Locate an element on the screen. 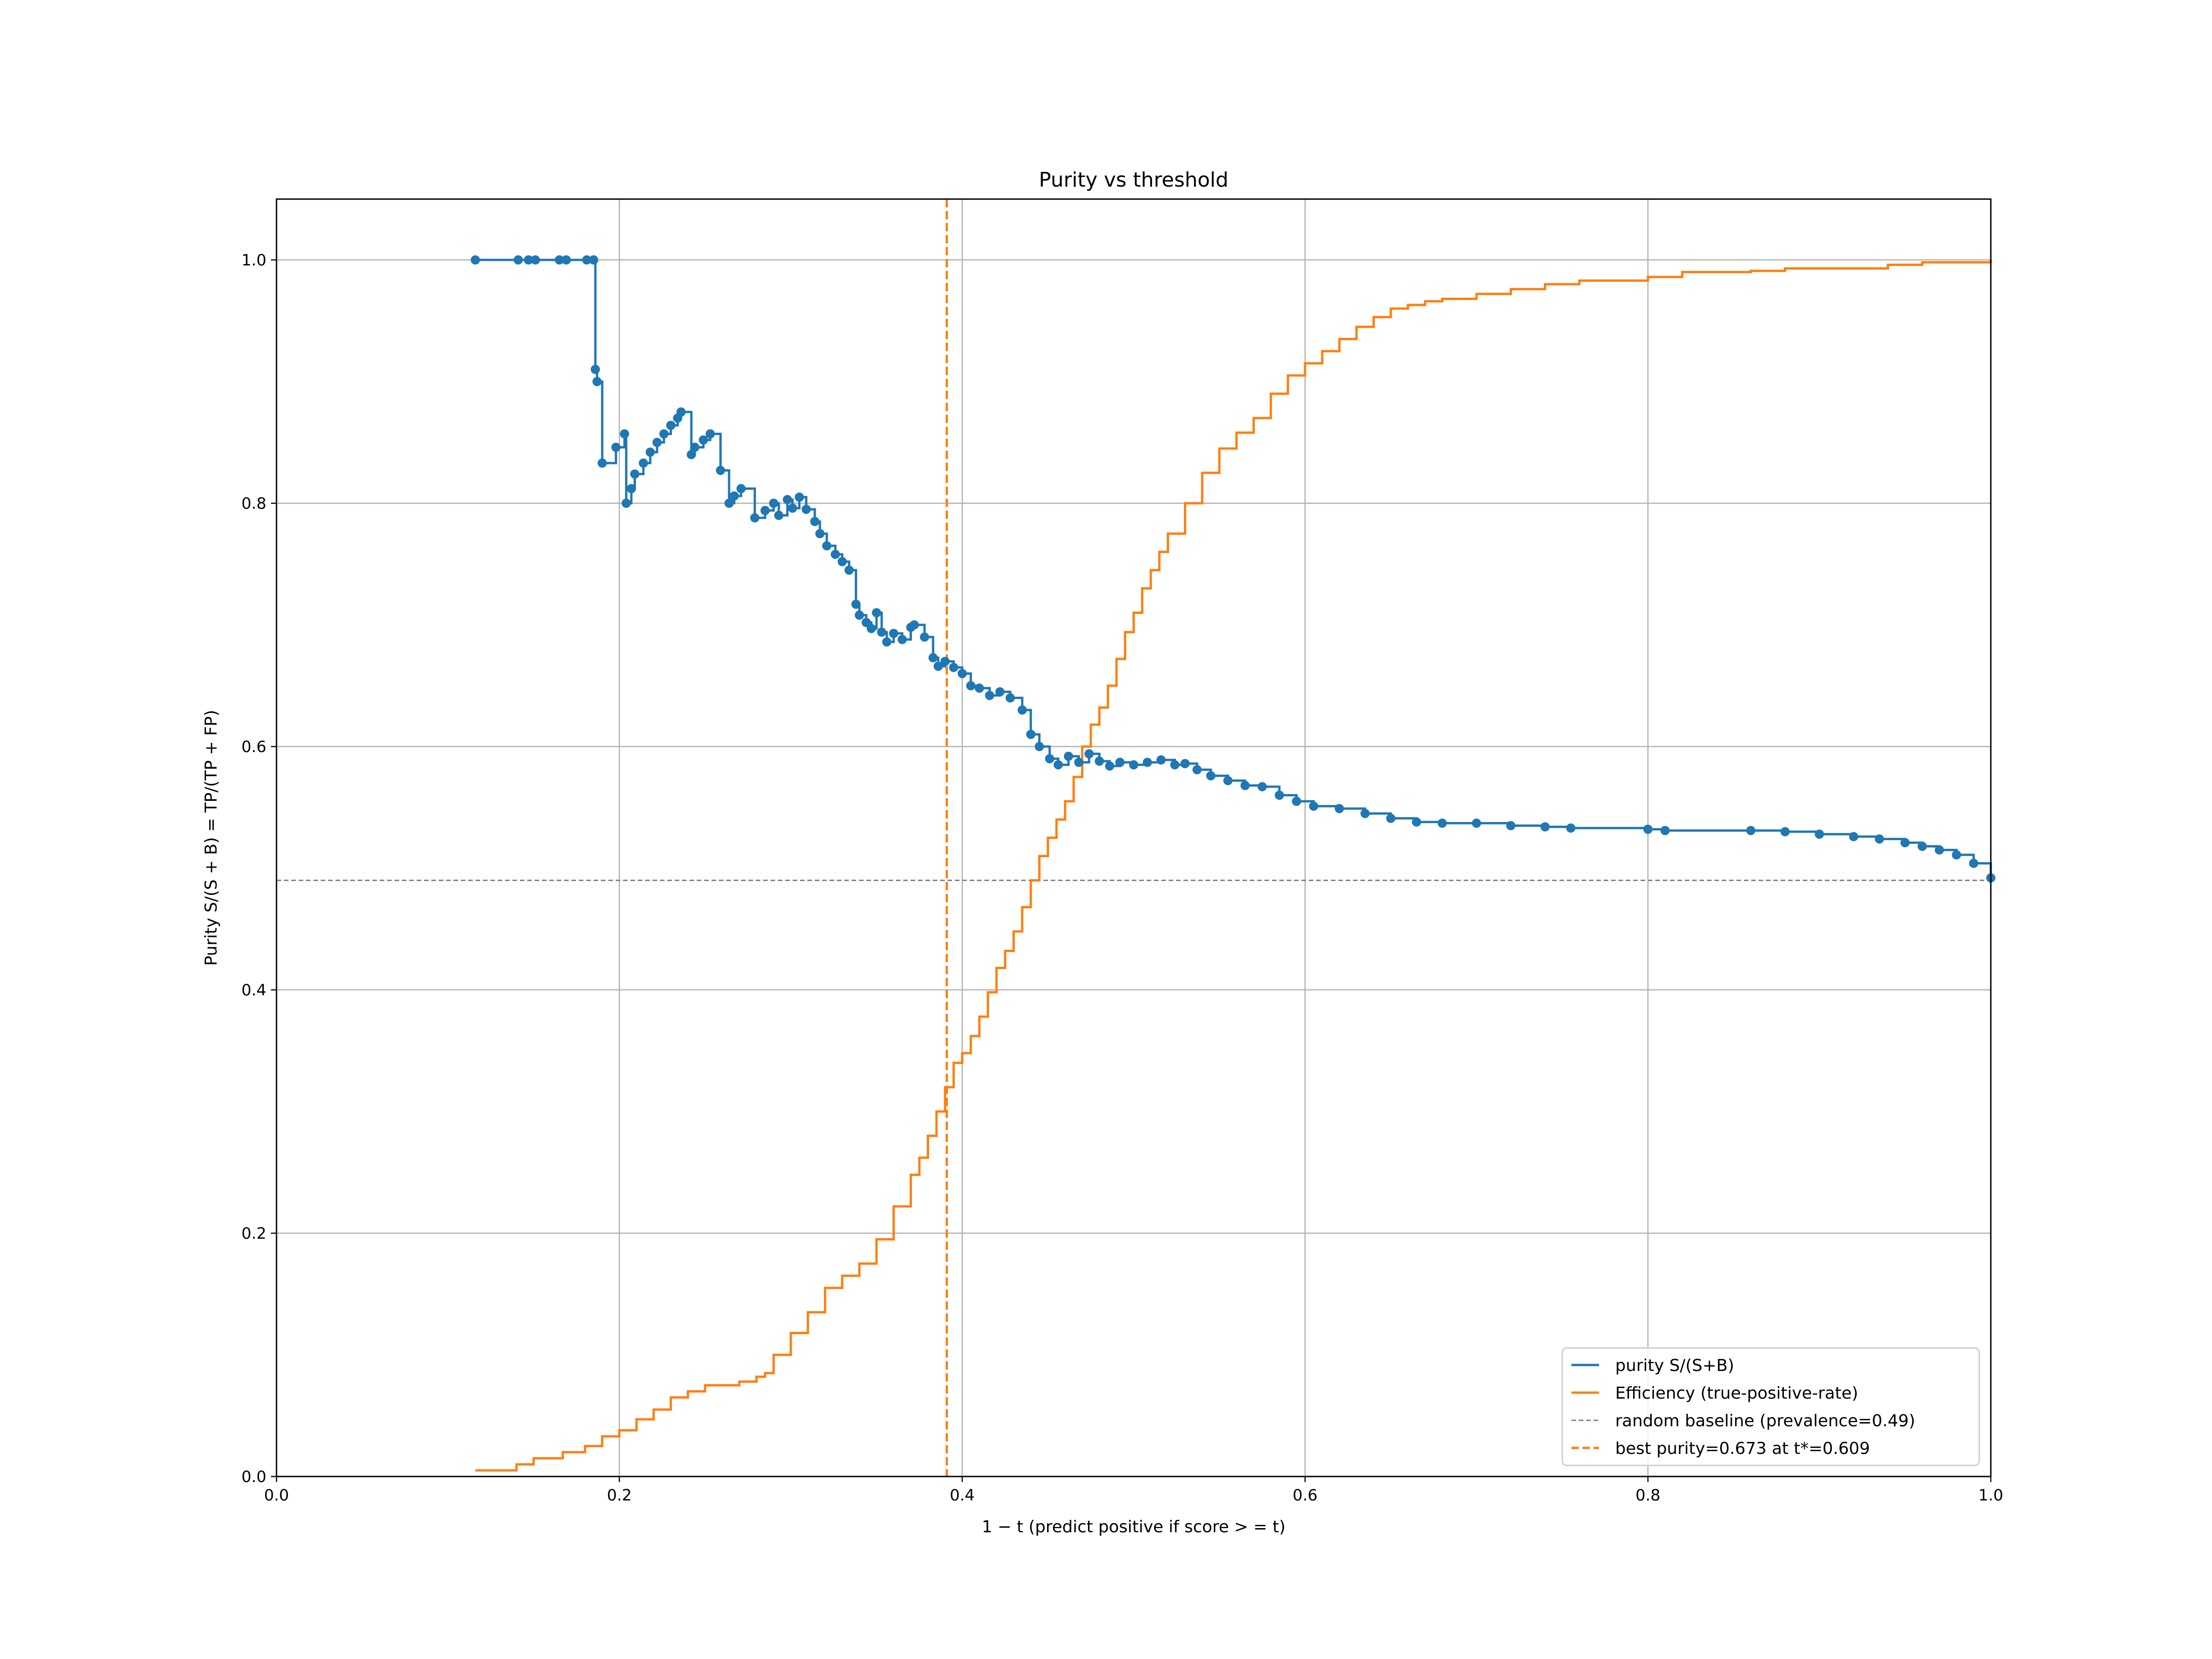  legend-label-best: best purity=0.673 at t*=0.609 is located at coordinates (1742, 1448).